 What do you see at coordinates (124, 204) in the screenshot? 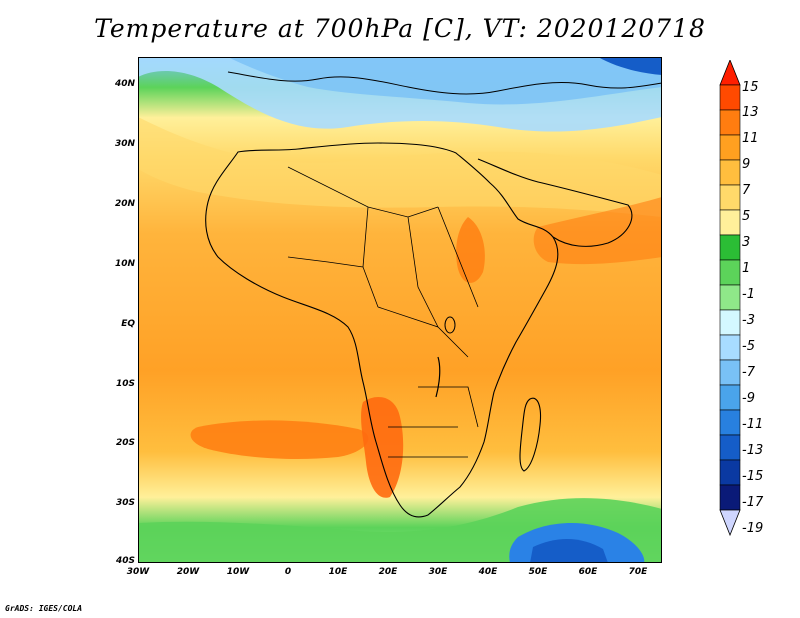
I see `y-tick-label: 20N` at bounding box center [124, 204].